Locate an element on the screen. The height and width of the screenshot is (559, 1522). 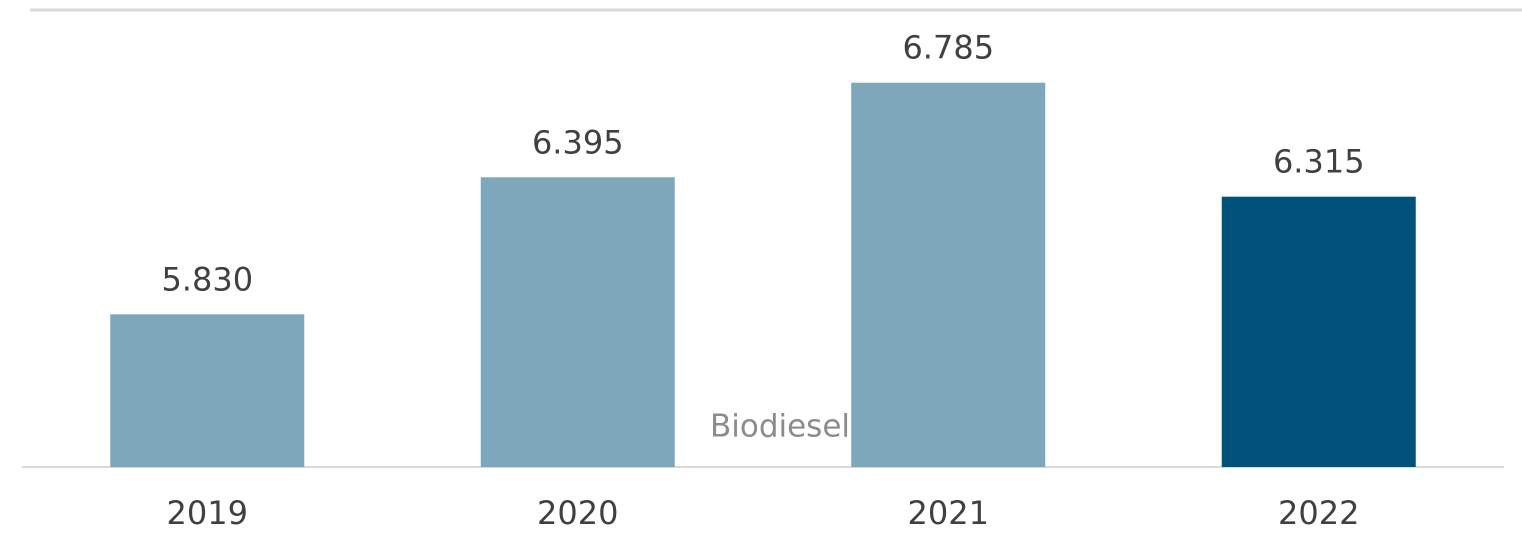
x-tick-label: 2019 is located at coordinates (207, 513).